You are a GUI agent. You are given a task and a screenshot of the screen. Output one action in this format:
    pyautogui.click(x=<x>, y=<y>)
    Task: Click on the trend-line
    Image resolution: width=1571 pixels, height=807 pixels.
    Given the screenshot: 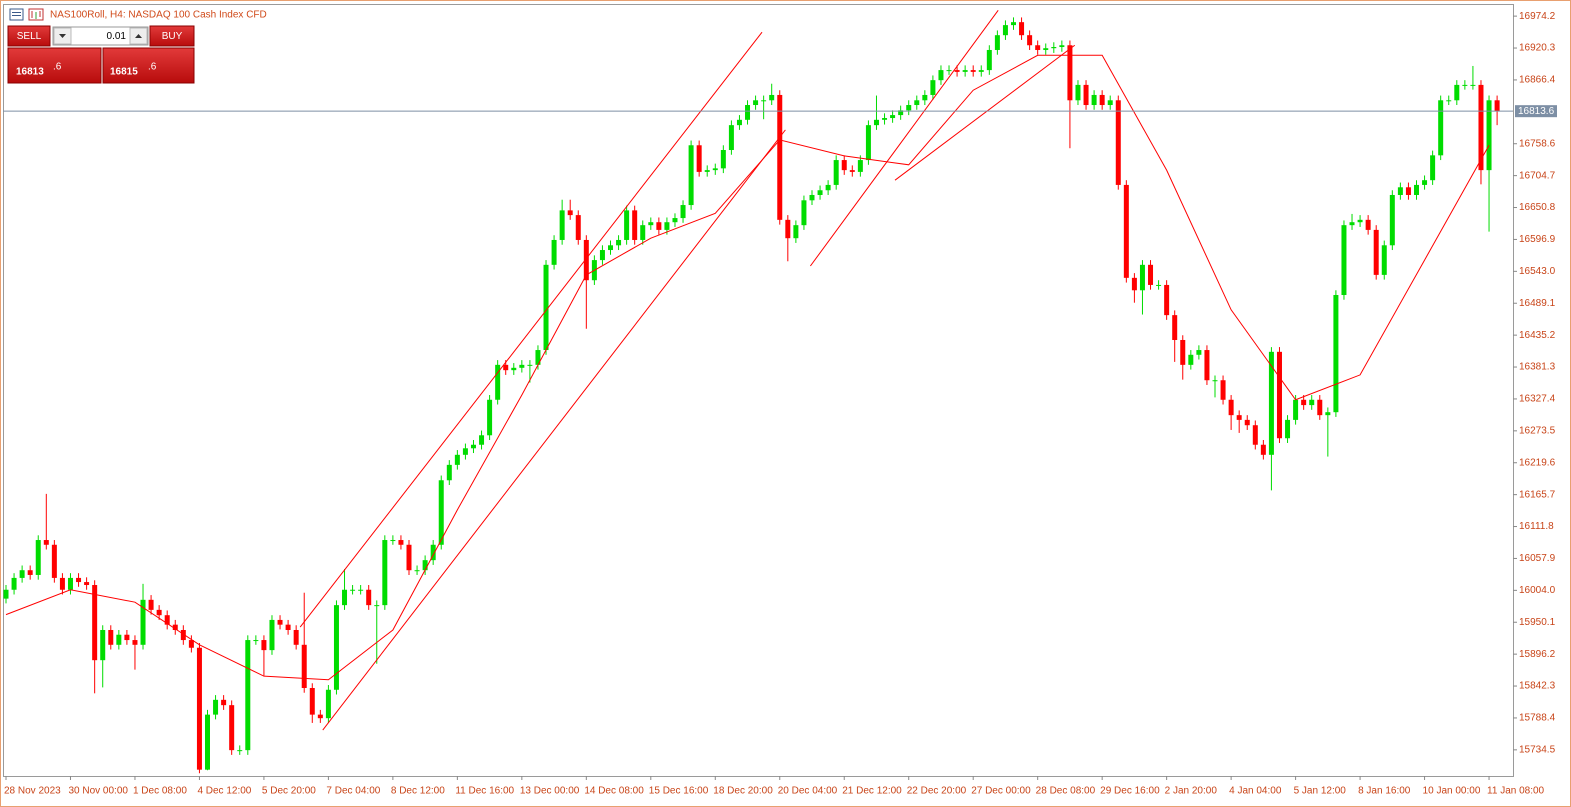 What is the action you would take?
    pyautogui.click(x=904, y=138)
    